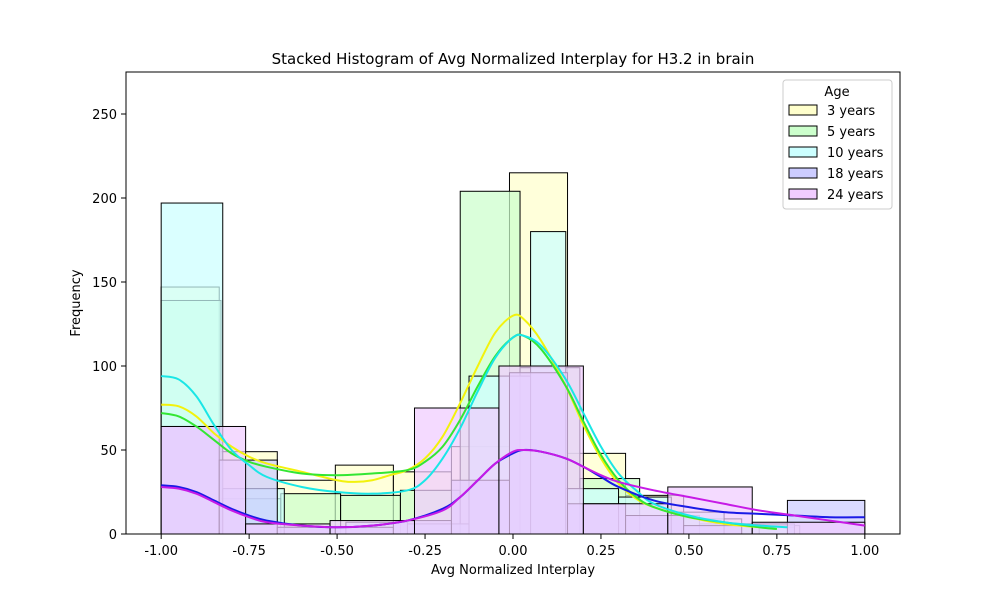 This screenshot has width=1000, height=600. I want to click on legend-title: Age, so click(836, 92).